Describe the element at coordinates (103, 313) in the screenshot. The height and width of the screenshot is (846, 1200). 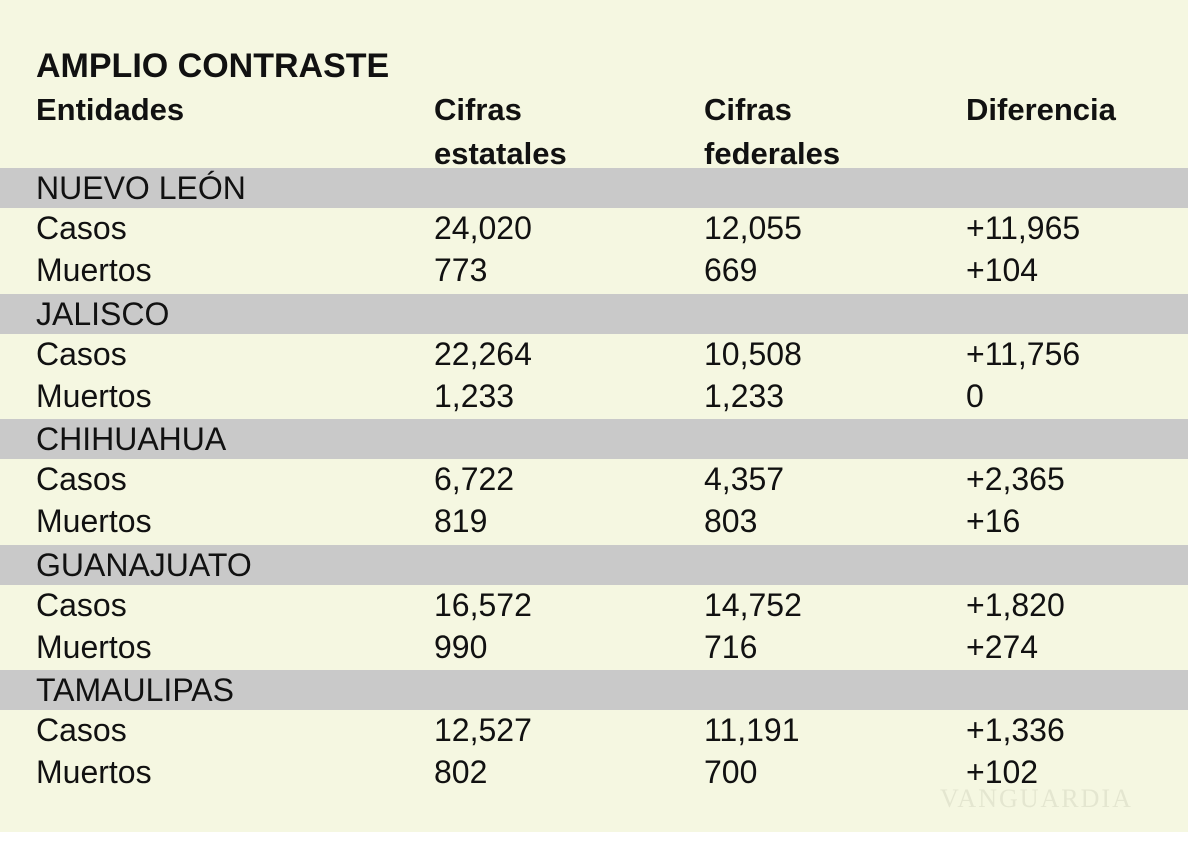
I see `group-name: JALISCO` at that location.